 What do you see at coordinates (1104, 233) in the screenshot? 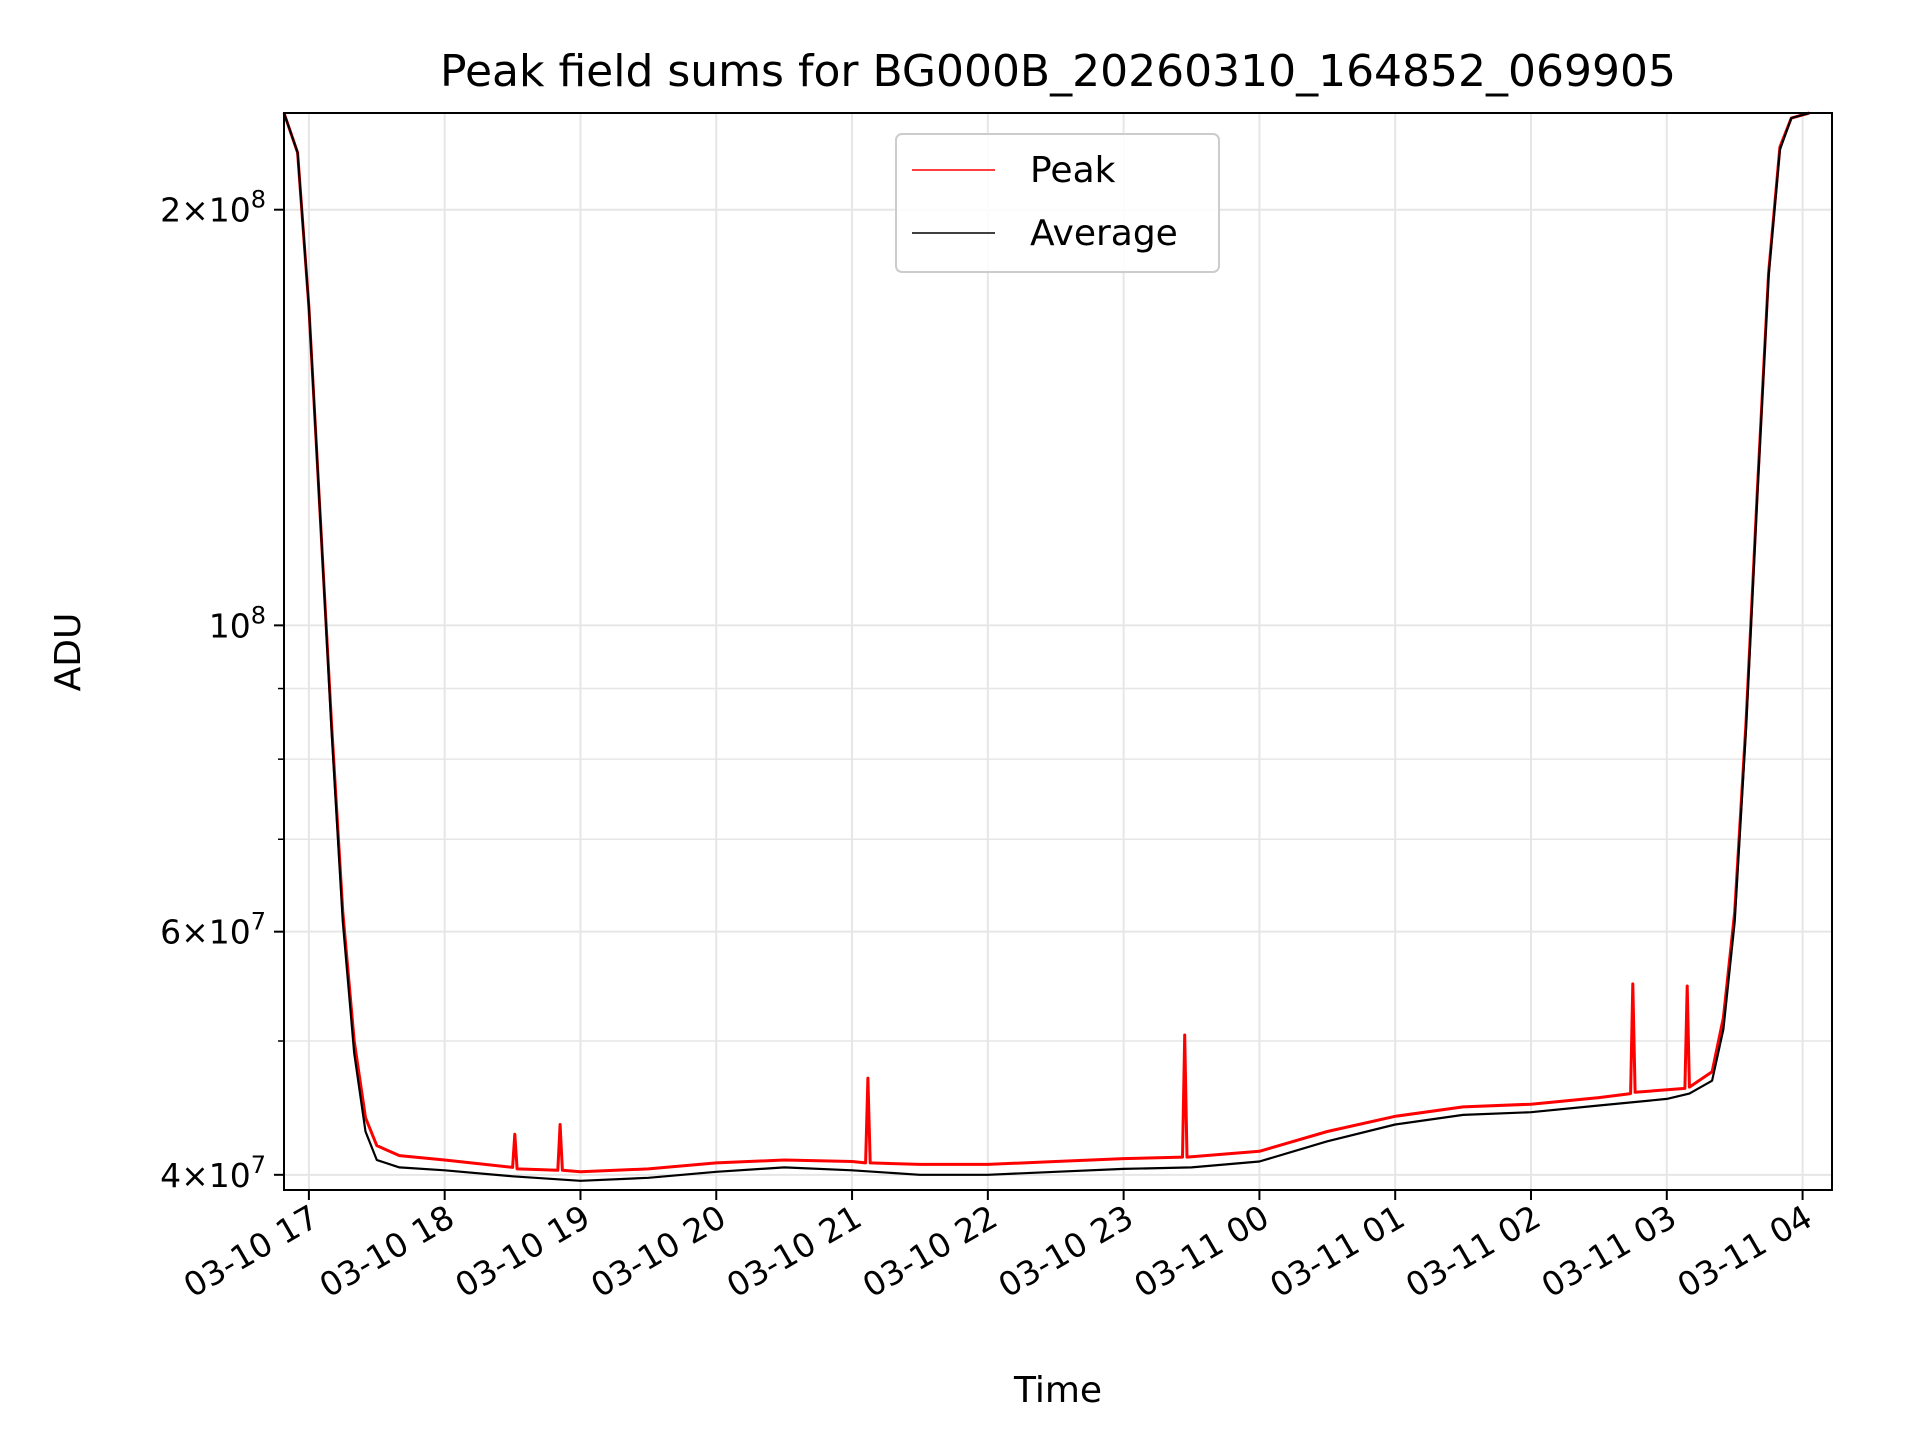
I see `legend-average-label: Average` at bounding box center [1104, 233].